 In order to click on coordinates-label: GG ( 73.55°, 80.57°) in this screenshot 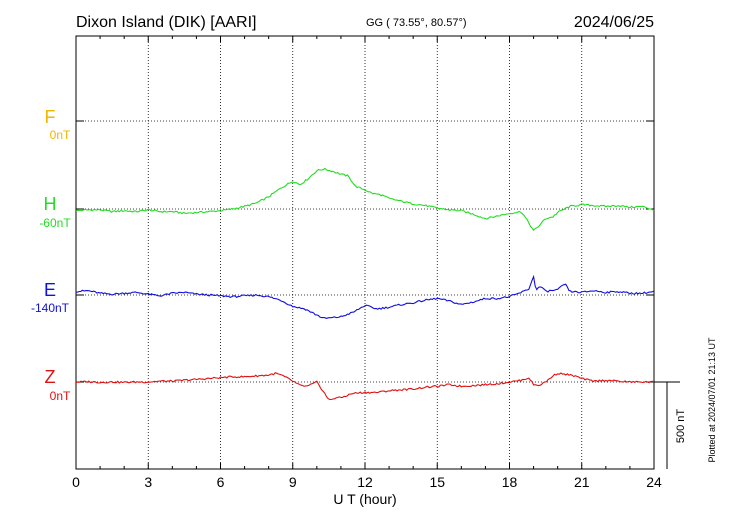, I will do `click(416, 23)`.